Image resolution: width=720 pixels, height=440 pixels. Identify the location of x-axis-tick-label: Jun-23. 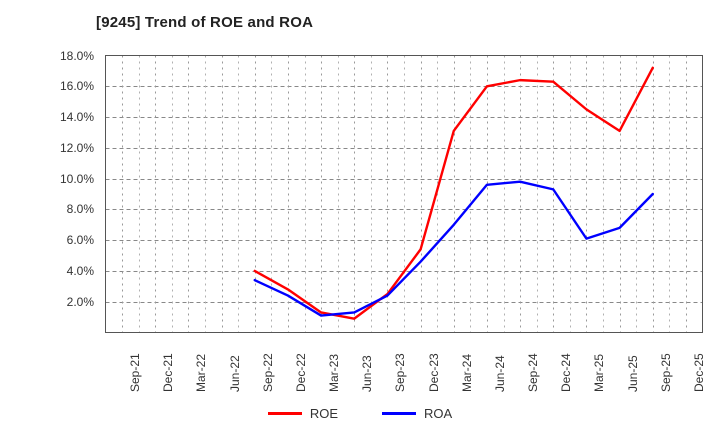
(367, 373).